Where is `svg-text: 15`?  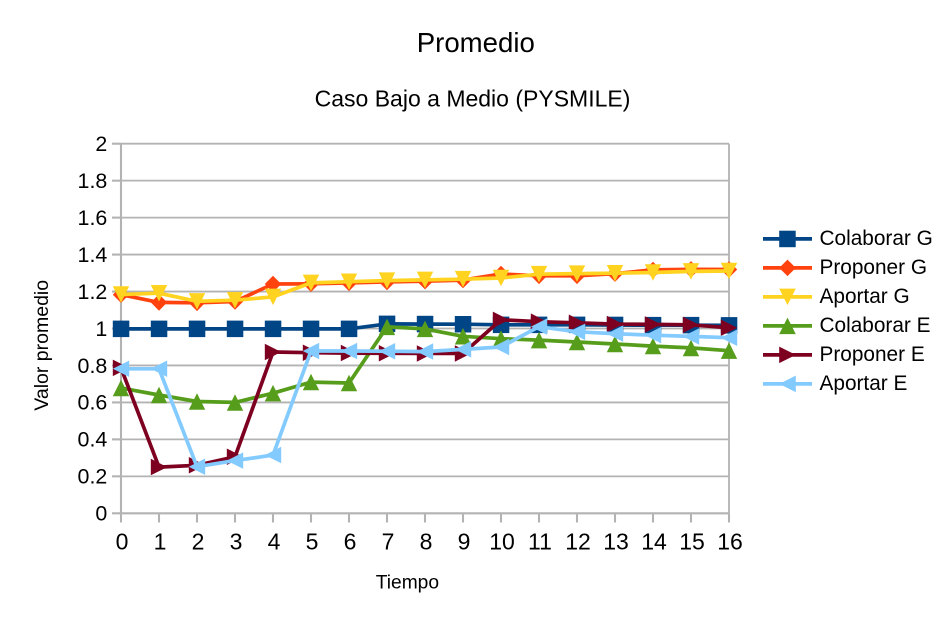
svg-text: 15 is located at coordinates (692, 541).